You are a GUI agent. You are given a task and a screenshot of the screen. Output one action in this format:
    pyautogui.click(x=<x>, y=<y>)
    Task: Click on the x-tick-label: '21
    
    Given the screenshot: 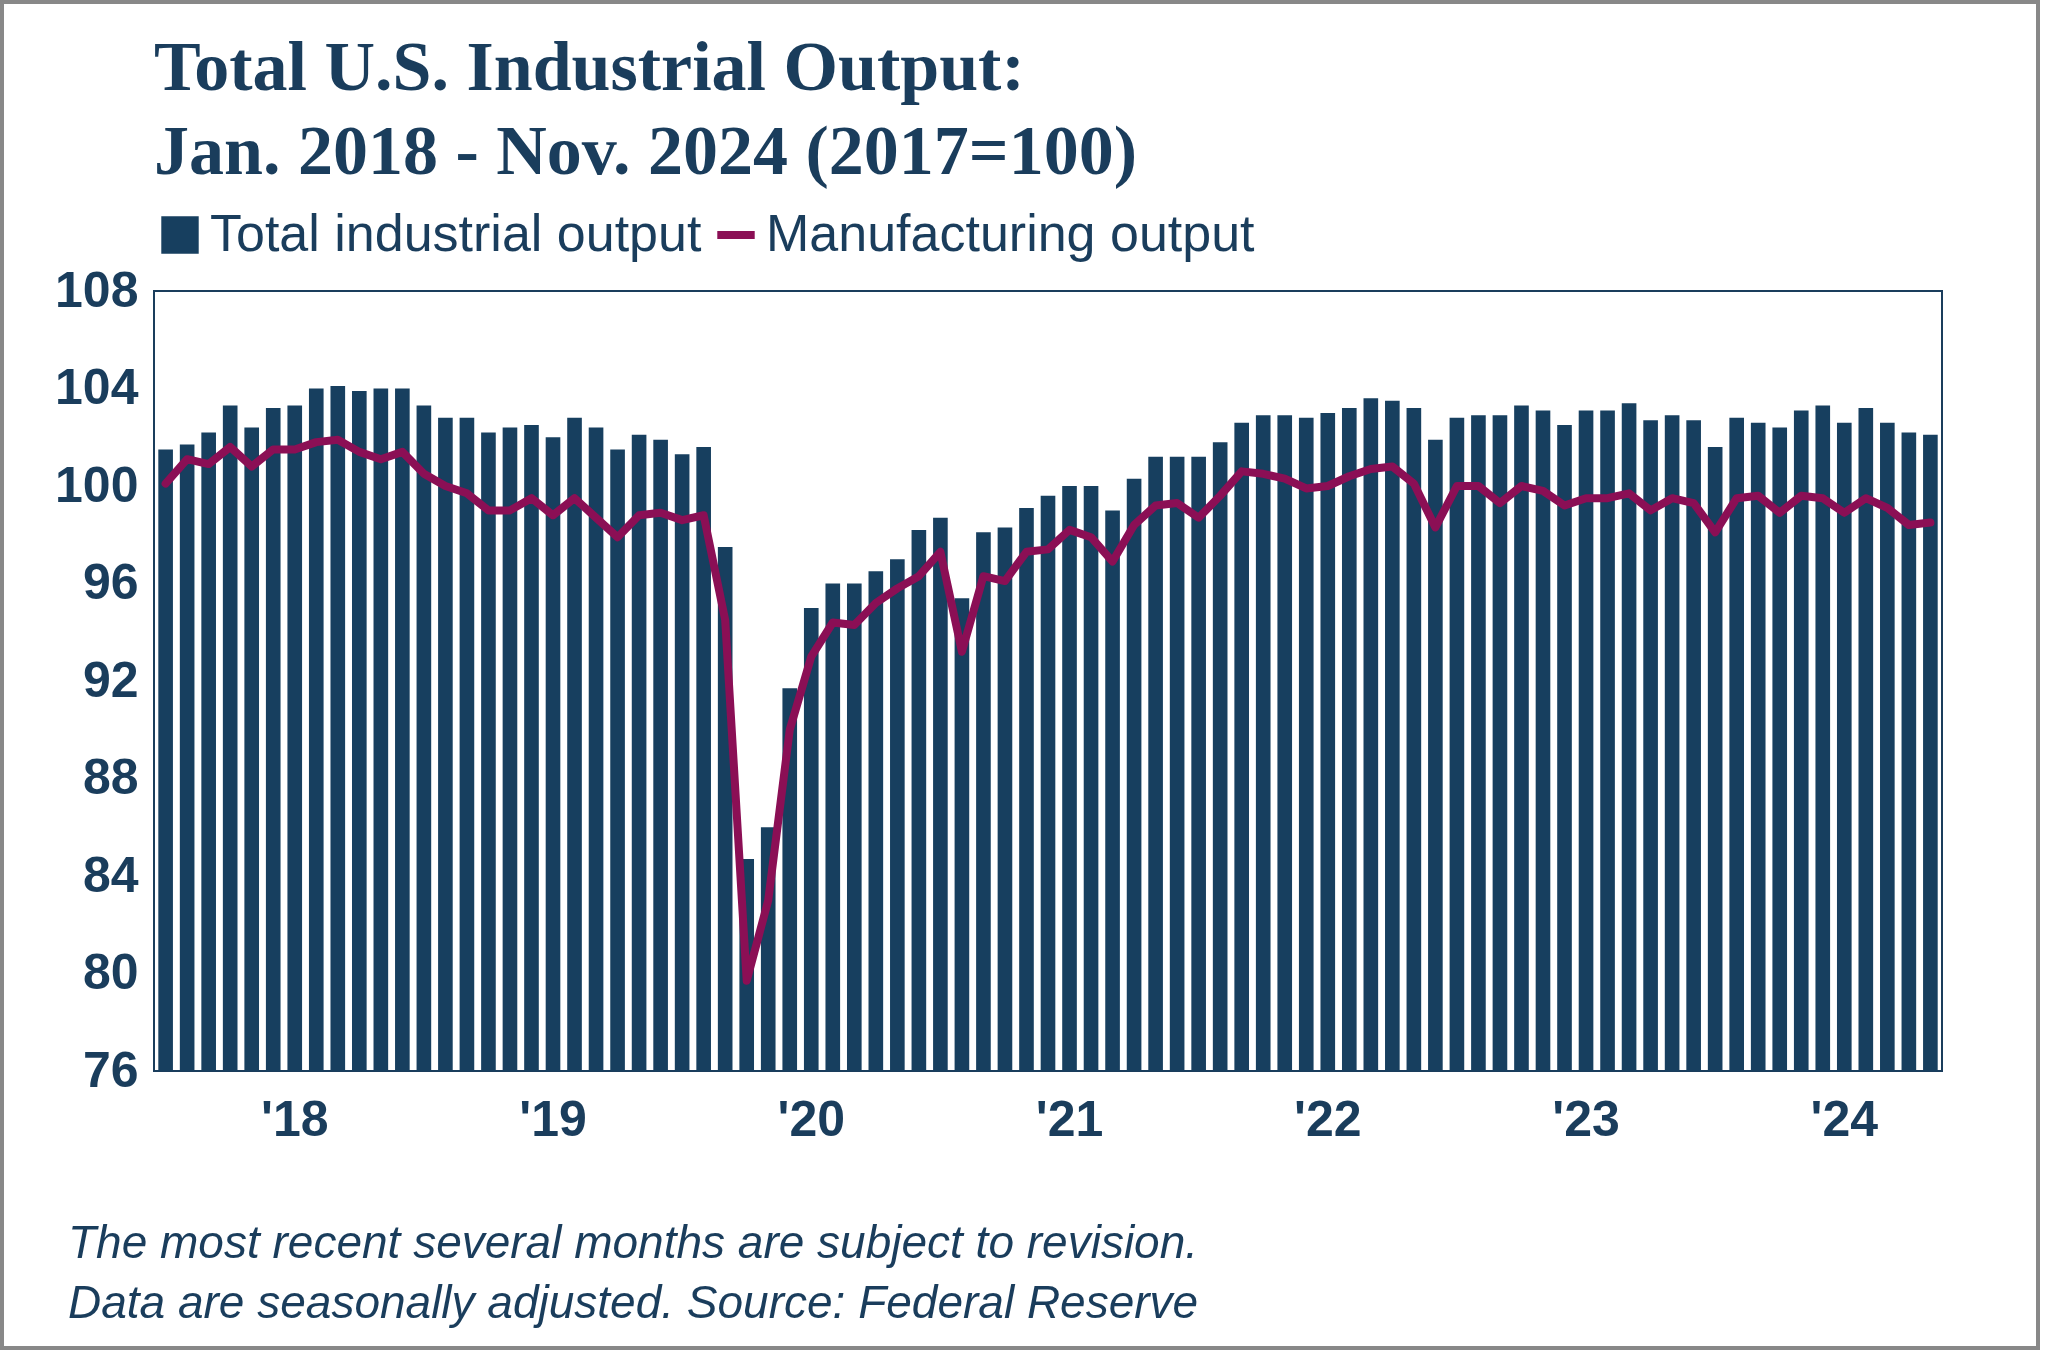 What is the action you would take?
    pyautogui.click(x=1069, y=1118)
    